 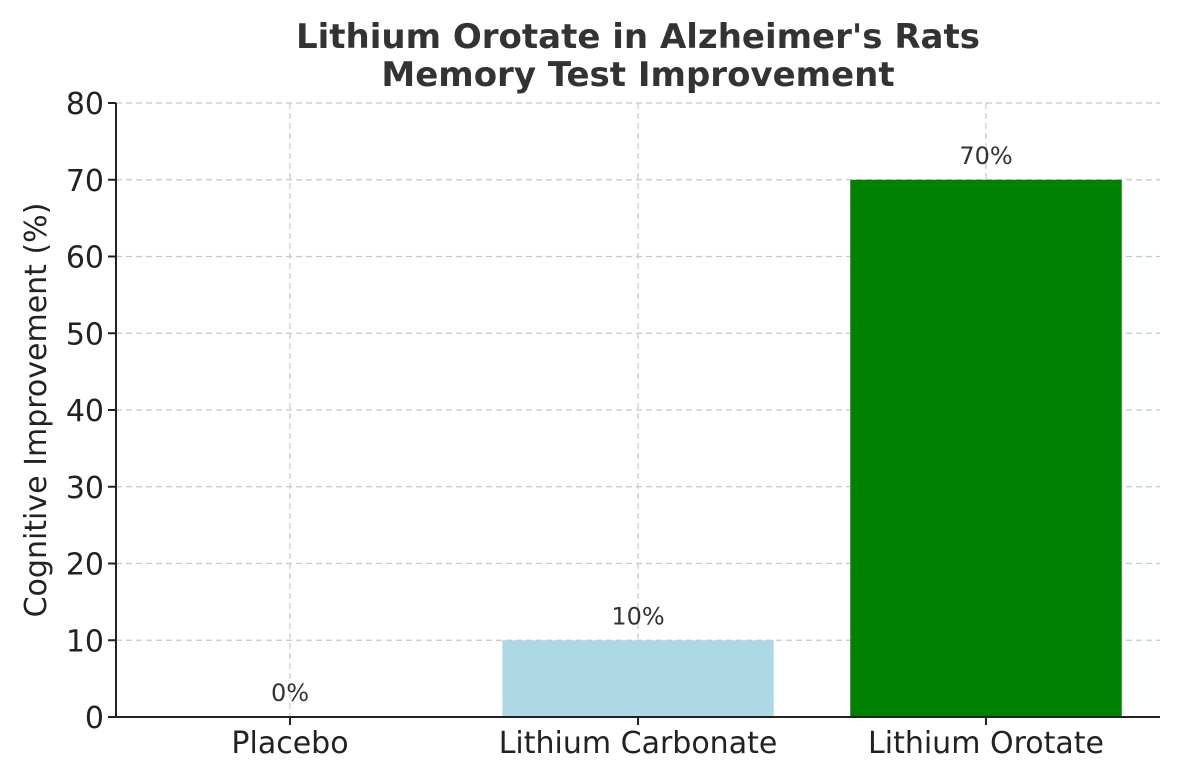 What do you see at coordinates (637, 75) in the screenshot?
I see `chart-title-line-2: Memory Test Improvement` at bounding box center [637, 75].